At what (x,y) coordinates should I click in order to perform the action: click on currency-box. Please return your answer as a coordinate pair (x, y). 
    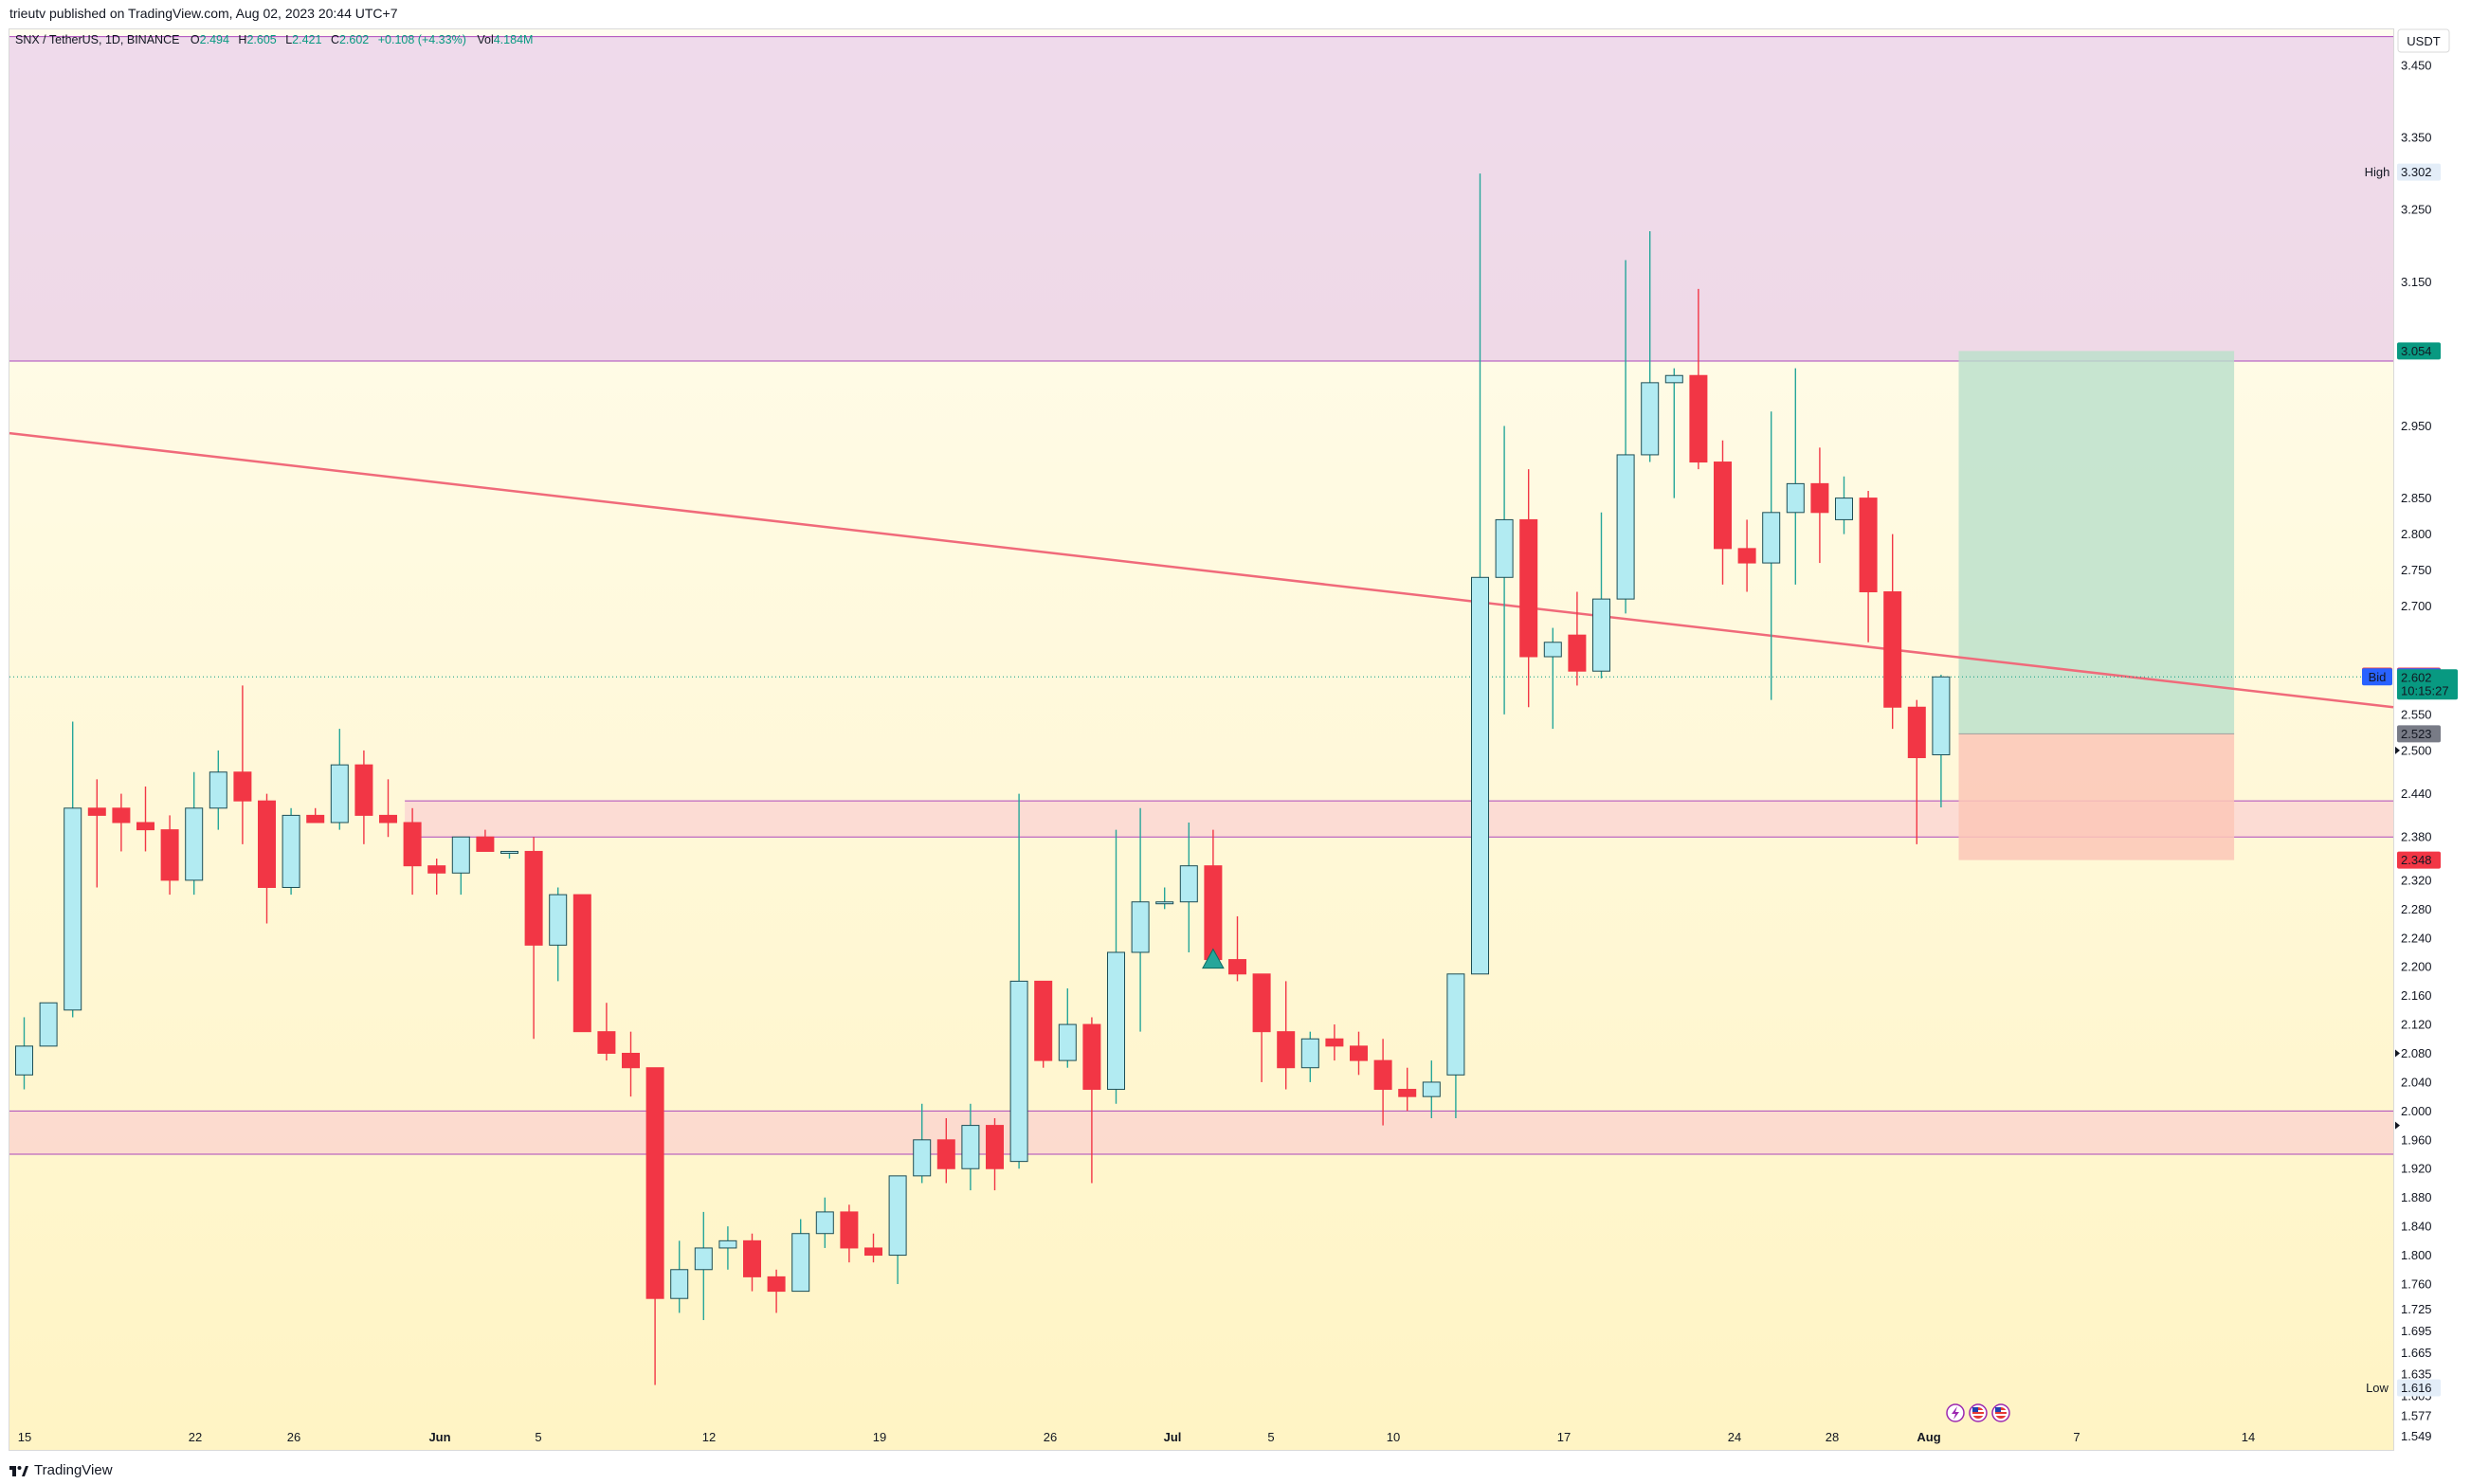
    Looking at the image, I should click on (2423, 40).